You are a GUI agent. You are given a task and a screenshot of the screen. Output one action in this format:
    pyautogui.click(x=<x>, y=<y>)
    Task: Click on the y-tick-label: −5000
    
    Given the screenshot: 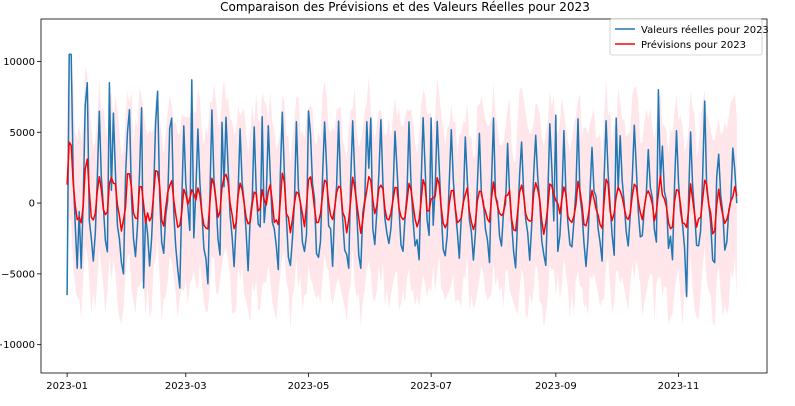 What is the action you would take?
    pyautogui.click(x=18, y=274)
    